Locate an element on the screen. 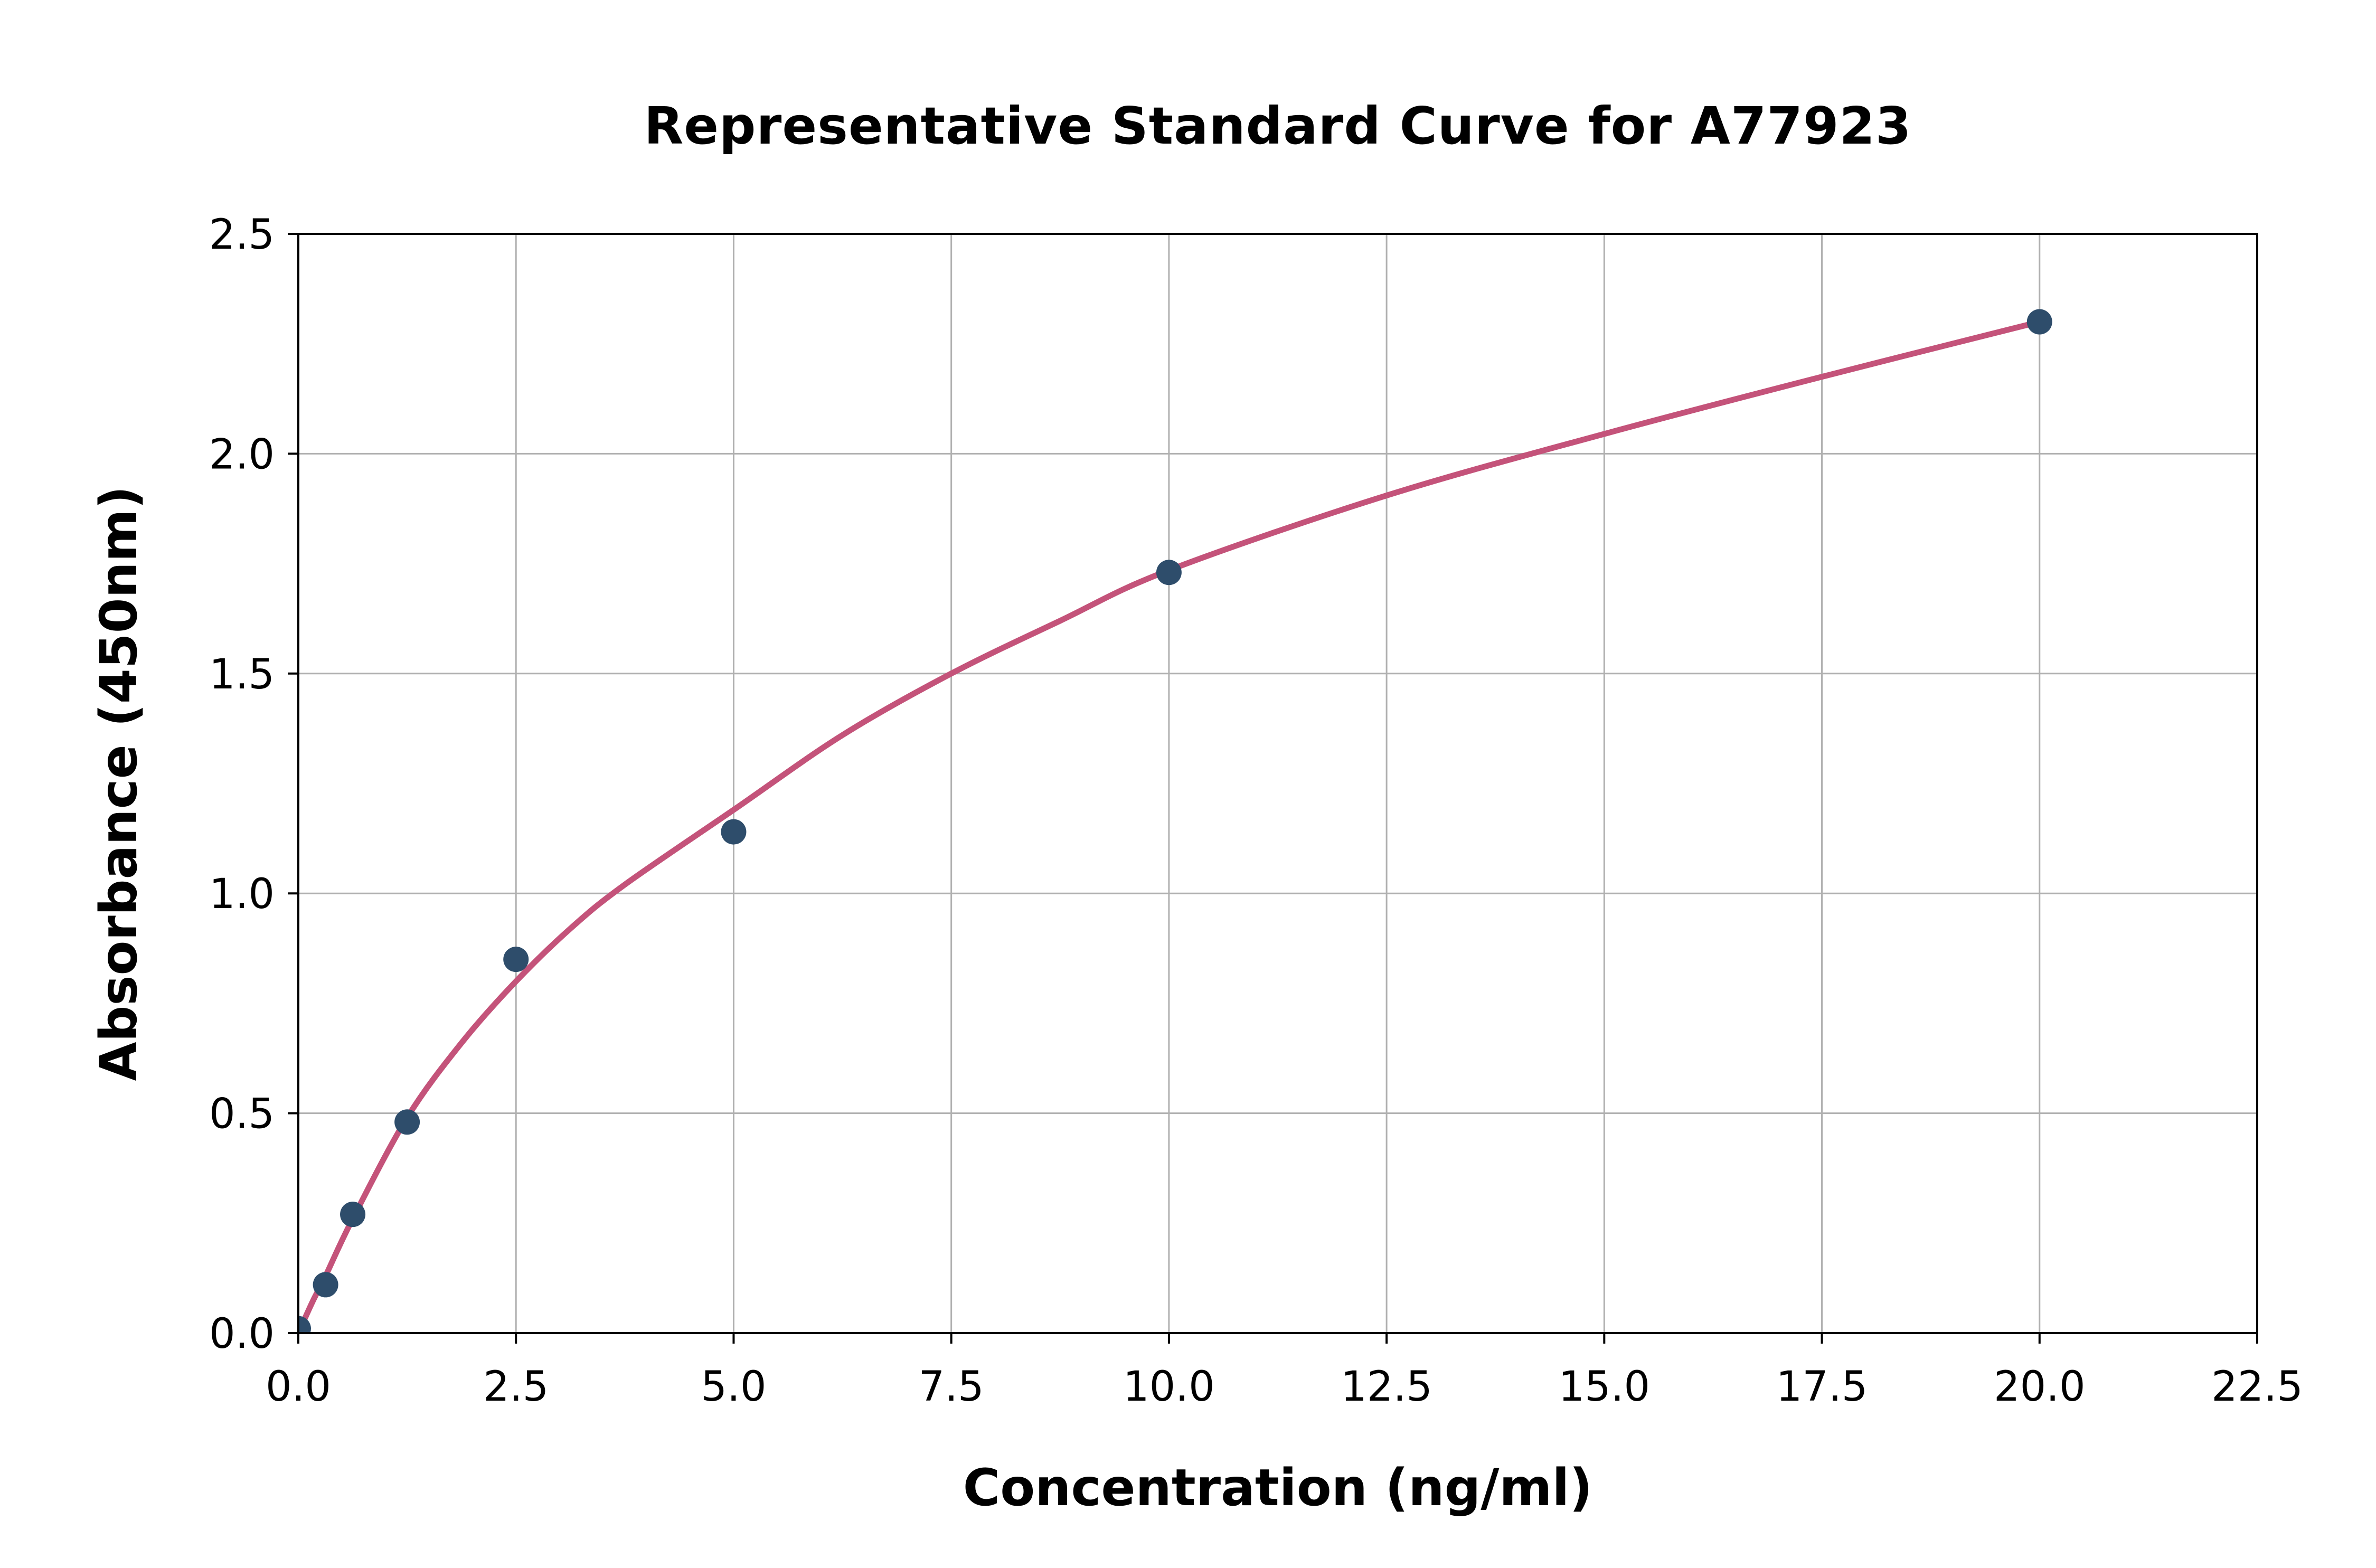 This screenshot has width=2376, height=1568. x-tick-label: 20.0 is located at coordinates (2040, 1387).